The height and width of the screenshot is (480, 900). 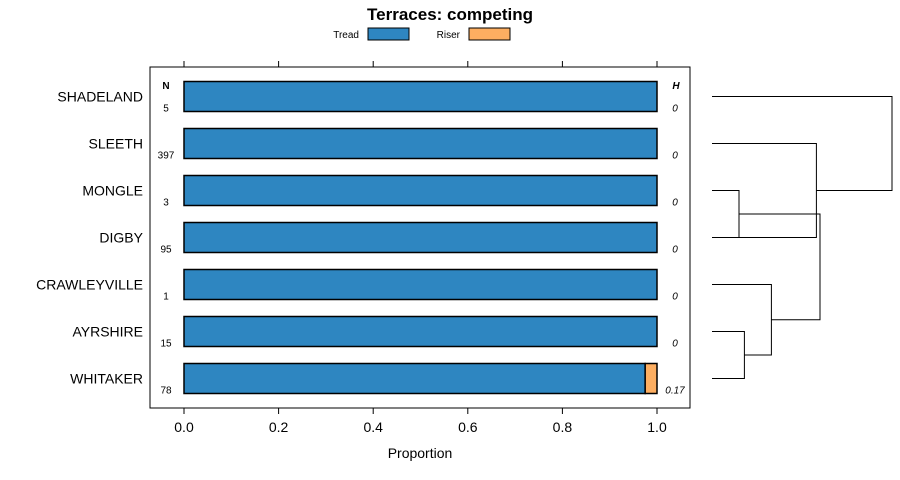 I want to click on x-axis-label: Proportion, so click(x=420, y=453).